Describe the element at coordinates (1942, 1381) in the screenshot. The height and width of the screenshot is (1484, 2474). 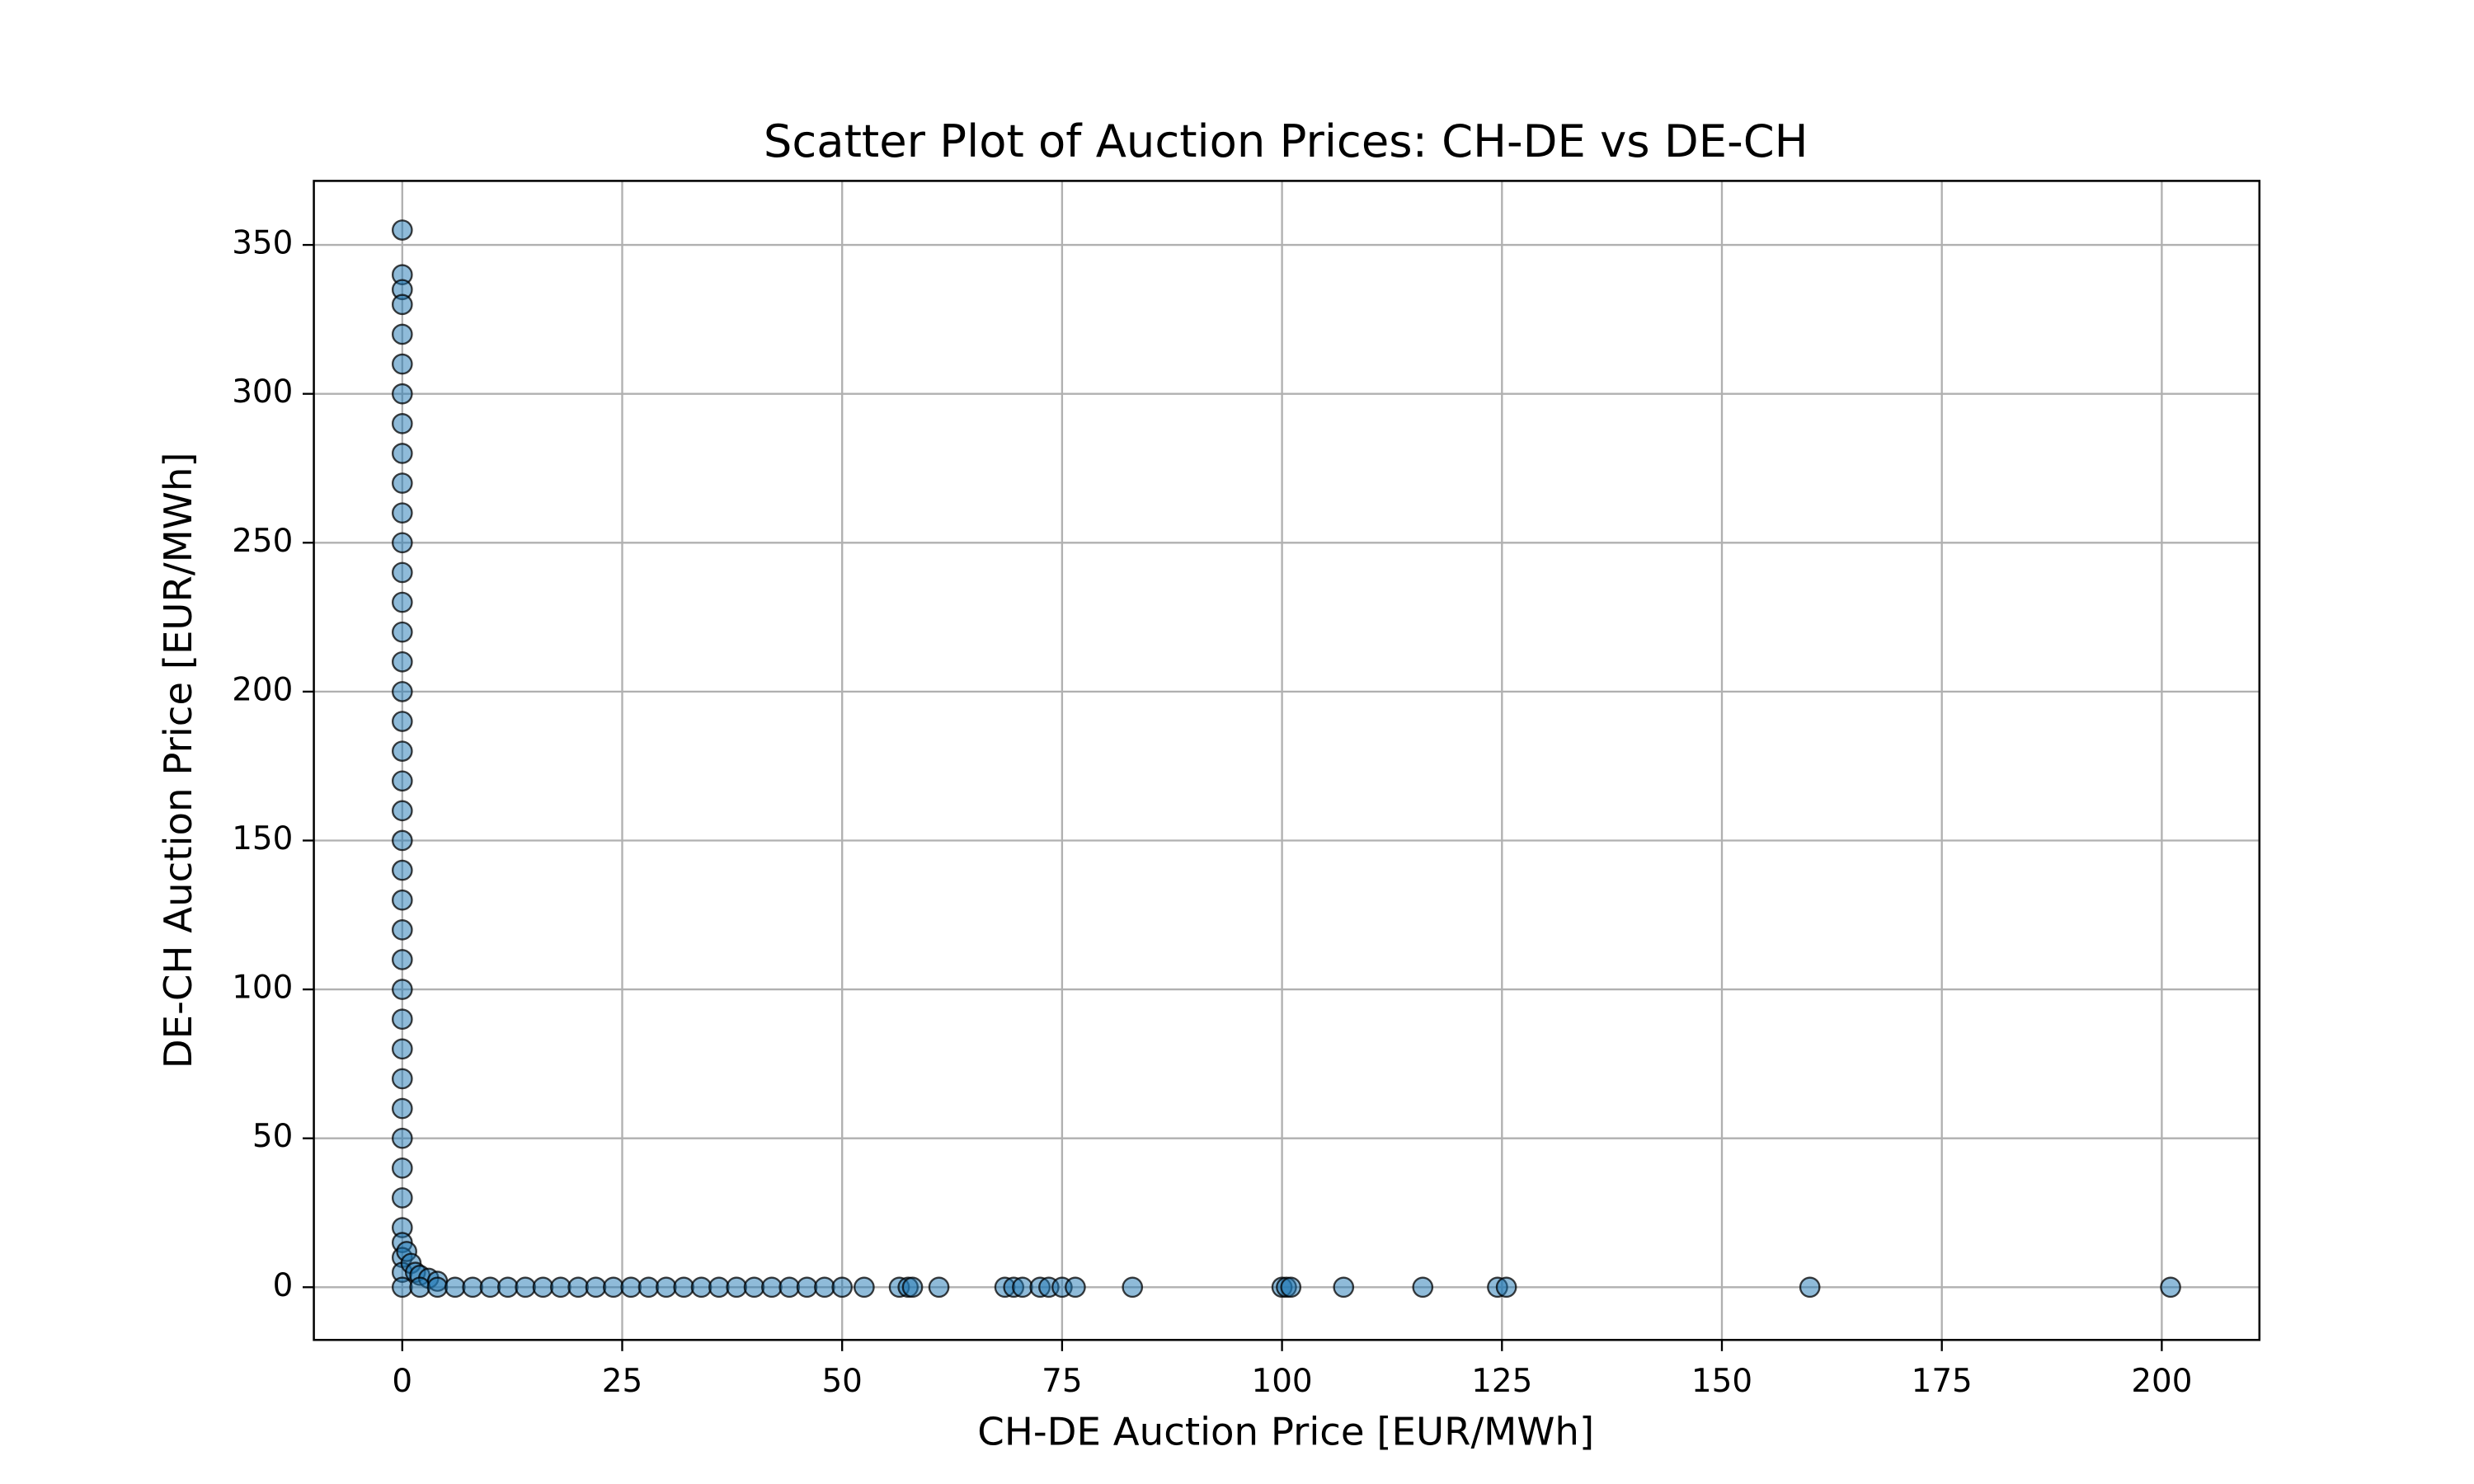
I see `x-tick-label: 175` at that location.